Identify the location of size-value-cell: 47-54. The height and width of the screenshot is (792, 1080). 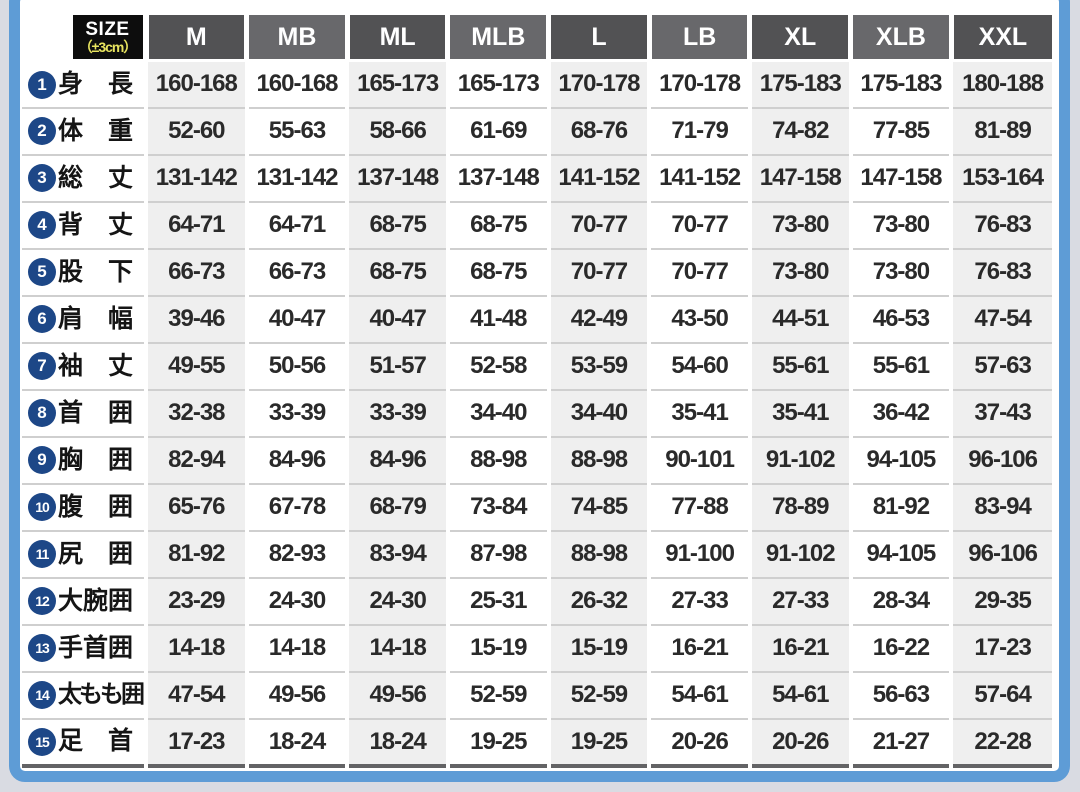
(195, 694).